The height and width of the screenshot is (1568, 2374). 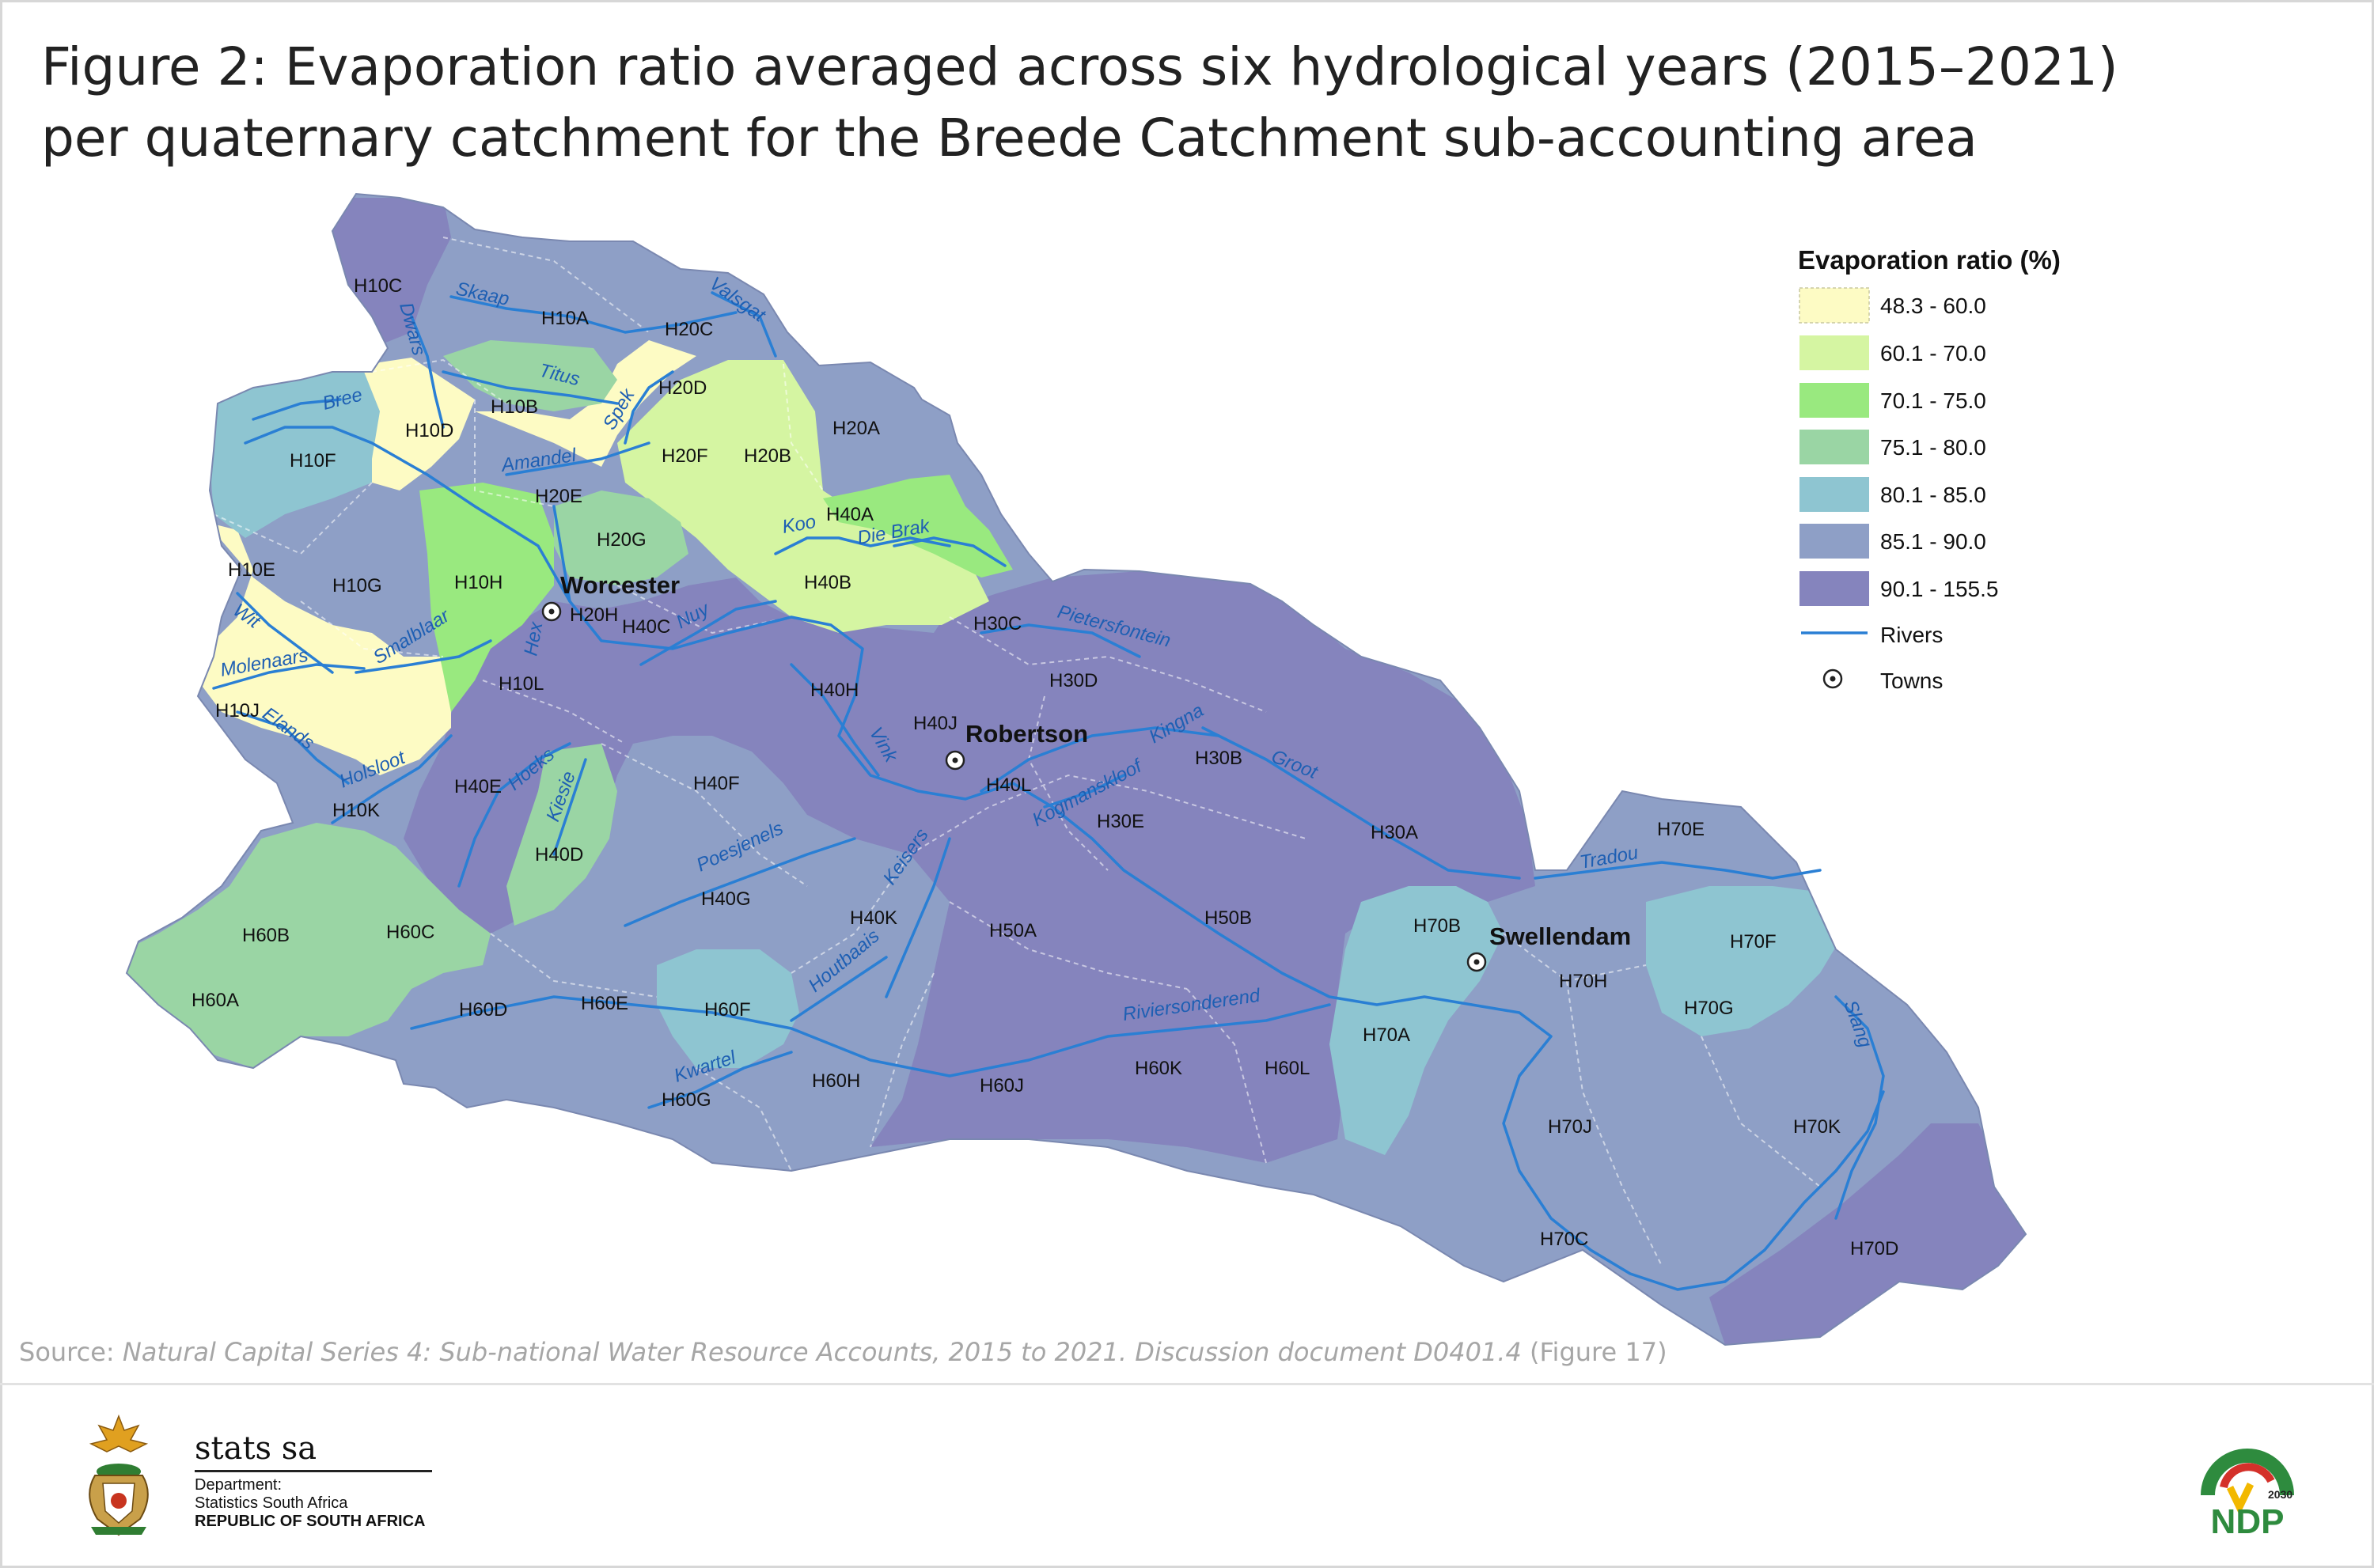 I want to click on legend-item: 75.1 - 80.0, so click(x=1892, y=447).